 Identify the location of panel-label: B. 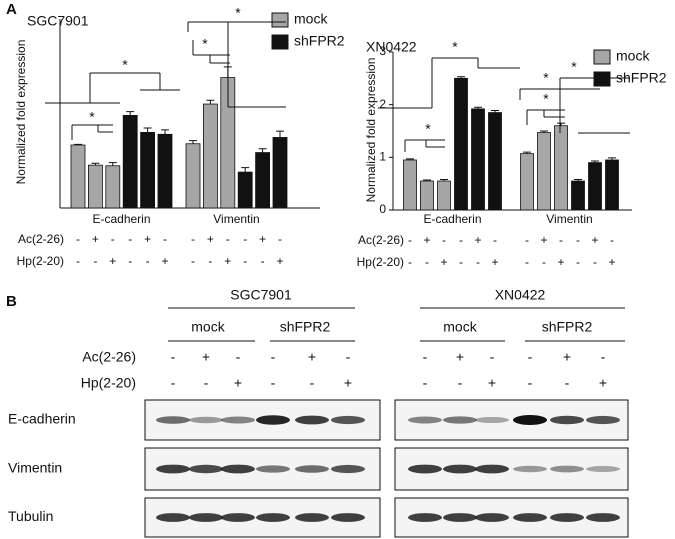
(11, 301).